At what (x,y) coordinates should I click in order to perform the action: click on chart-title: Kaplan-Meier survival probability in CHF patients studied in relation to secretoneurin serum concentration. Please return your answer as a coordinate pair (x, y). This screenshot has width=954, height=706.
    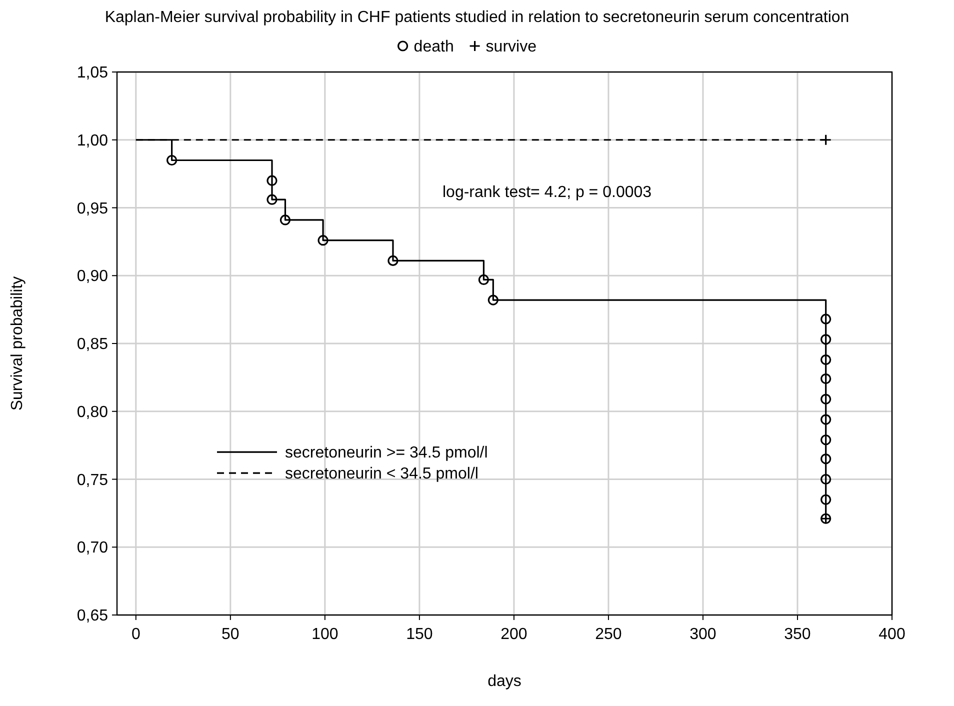
    Looking at the image, I should click on (477, 17).